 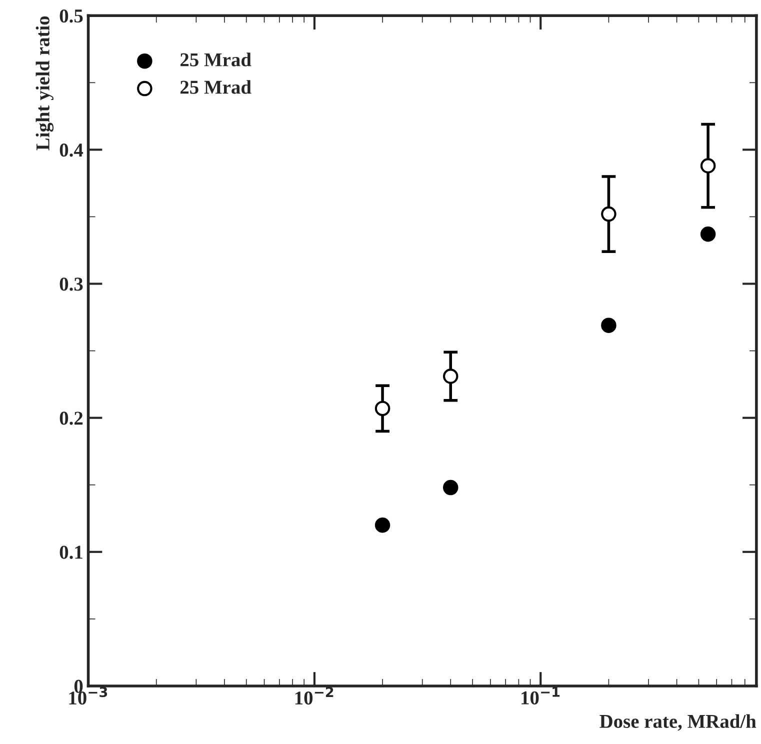 I want to click on y-axis-title: Light yield ratio, so click(x=45, y=83).